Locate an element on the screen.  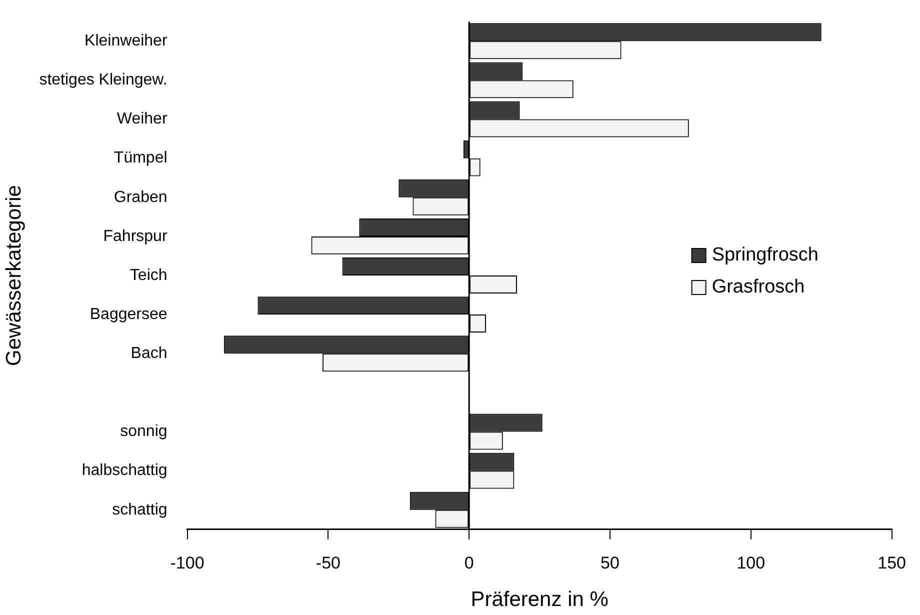
x-tick-label: 100 is located at coordinates (751, 562).